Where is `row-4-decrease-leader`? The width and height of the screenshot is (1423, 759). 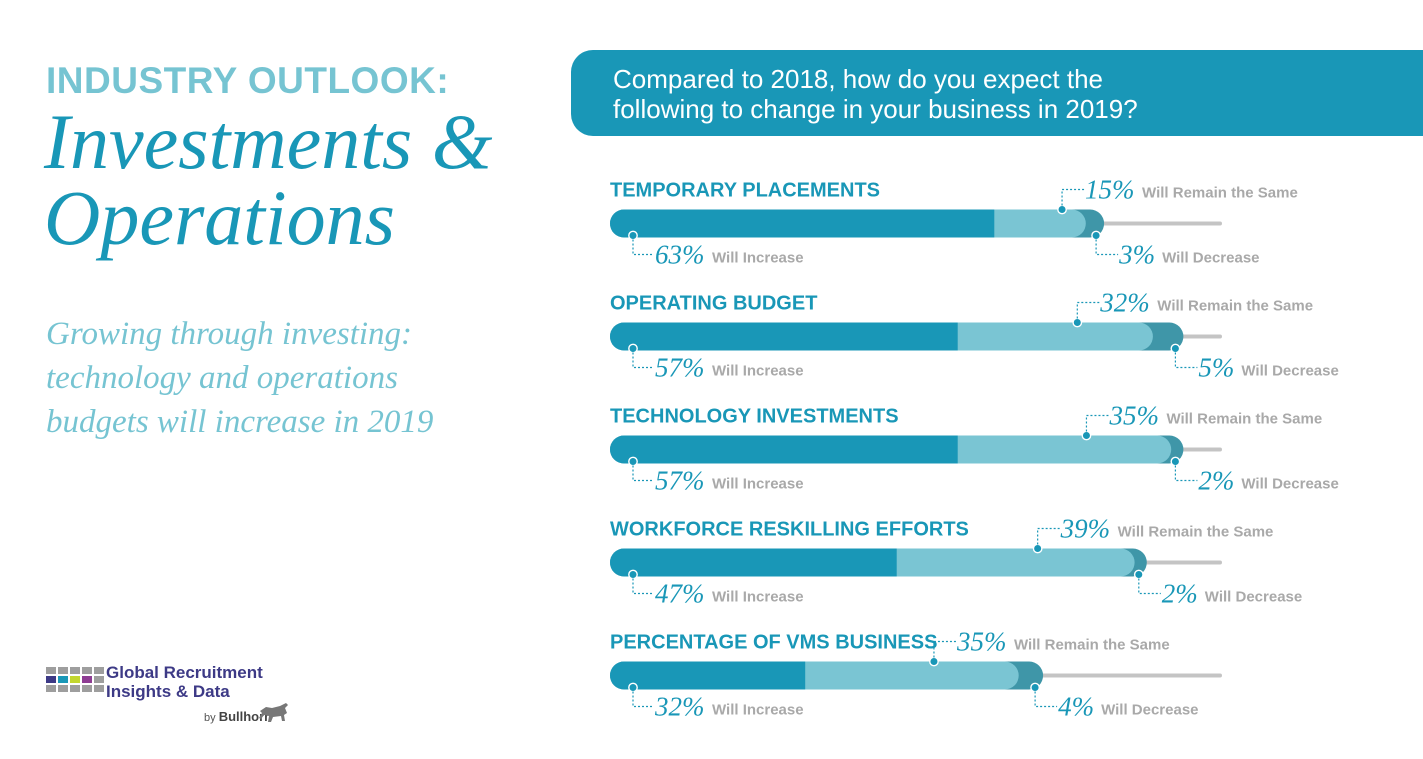
row-4-decrease-leader is located at coordinates (1149, 584).